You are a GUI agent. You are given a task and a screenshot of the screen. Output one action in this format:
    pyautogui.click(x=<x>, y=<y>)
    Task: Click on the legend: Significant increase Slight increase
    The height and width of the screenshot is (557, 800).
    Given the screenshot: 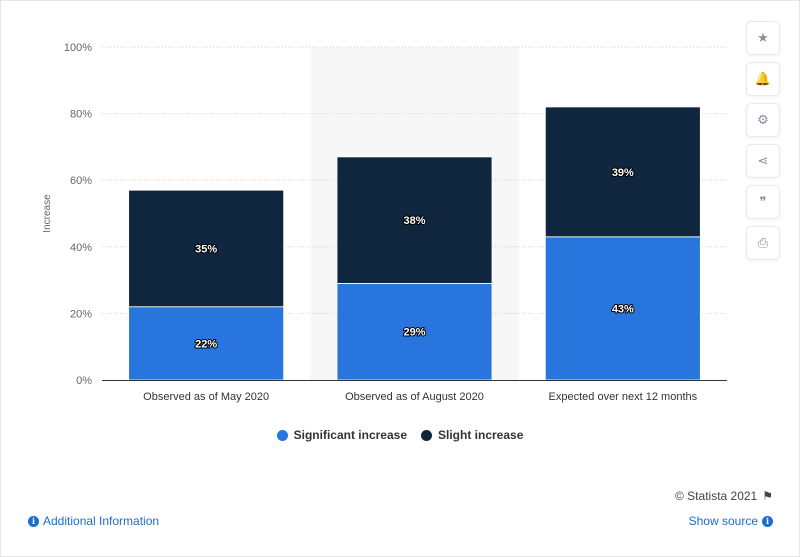 What is the action you would take?
    pyautogui.click(x=400, y=435)
    